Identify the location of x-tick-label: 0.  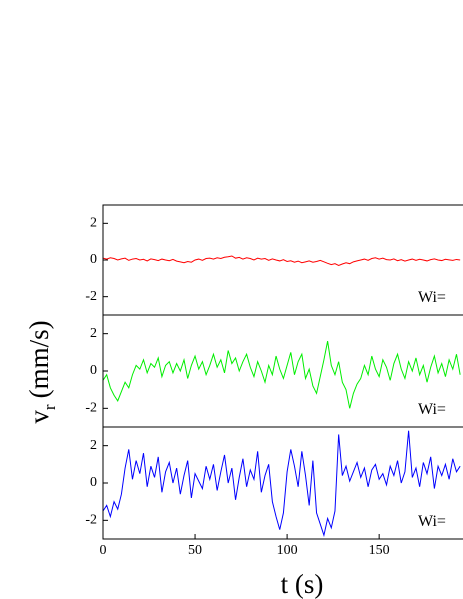
(103, 550).